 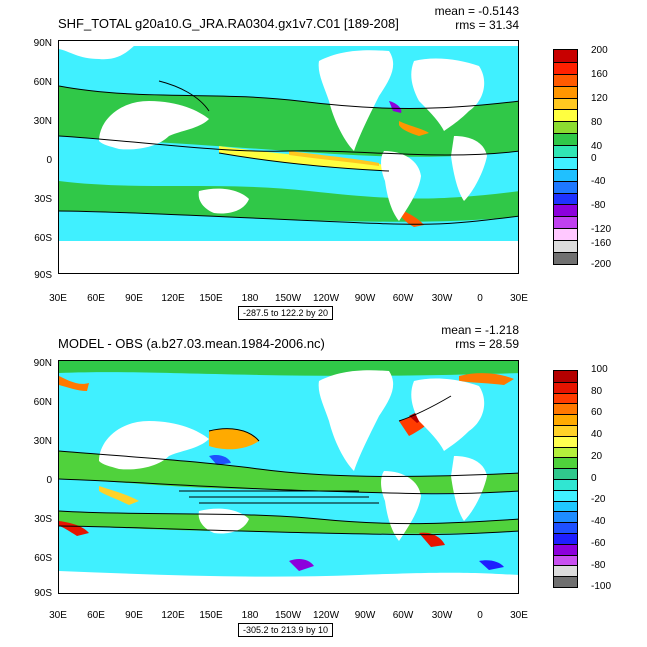 What do you see at coordinates (286, 630) in the screenshot?
I see `contour-range-label: -305.2 to 213.9 by 10` at bounding box center [286, 630].